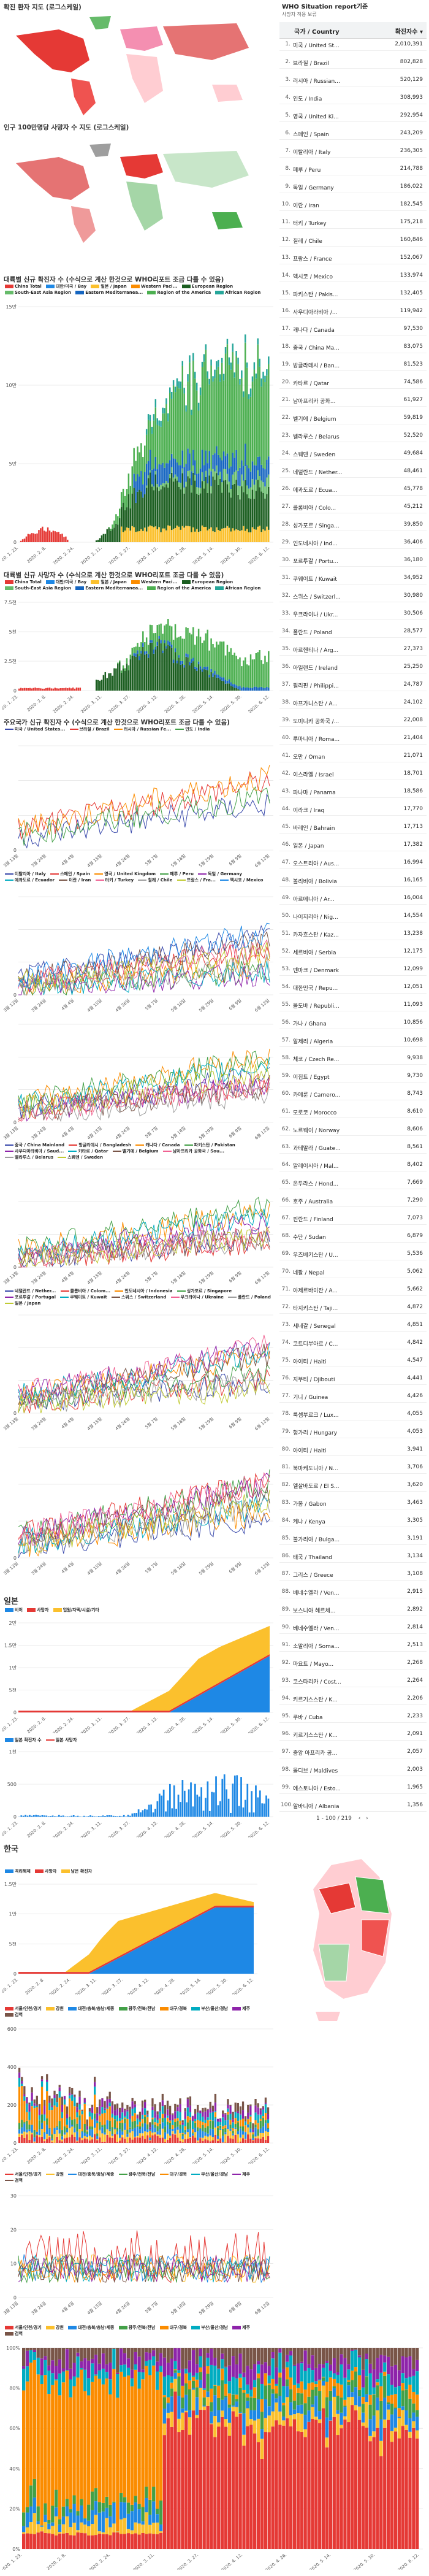 This screenshot has width=429, height=2576. What do you see at coordinates (353, 1165) in the screenshot?
I see `table-row: 64. 말레이시아 / Mal... 8,402` at bounding box center [353, 1165].